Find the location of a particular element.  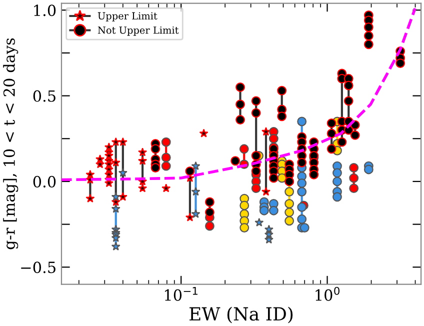

x-axis-title: EW (Na ID) is located at coordinates (241, 315).